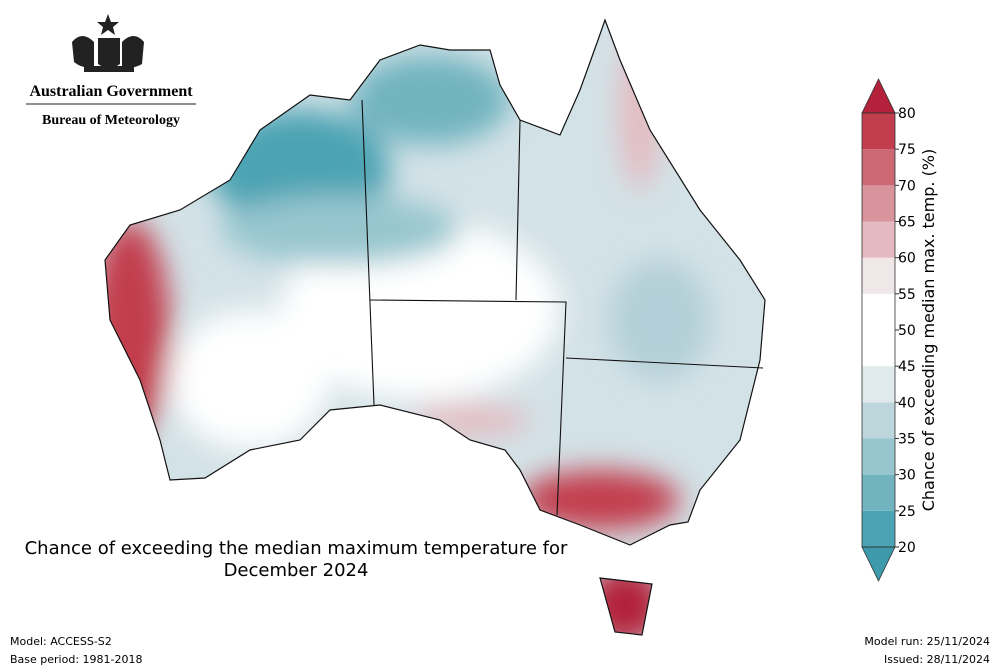  What do you see at coordinates (907, 259) in the screenshot?
I see `colorbar-tick-label: 60` at bounding box center [907, 259].